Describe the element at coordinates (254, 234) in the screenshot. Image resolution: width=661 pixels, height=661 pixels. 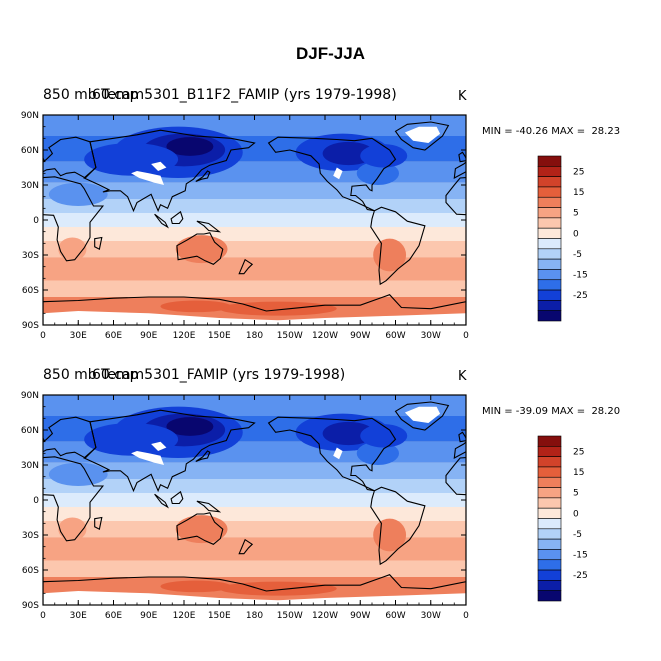
I see `contour-band-tropic-south` at that location.